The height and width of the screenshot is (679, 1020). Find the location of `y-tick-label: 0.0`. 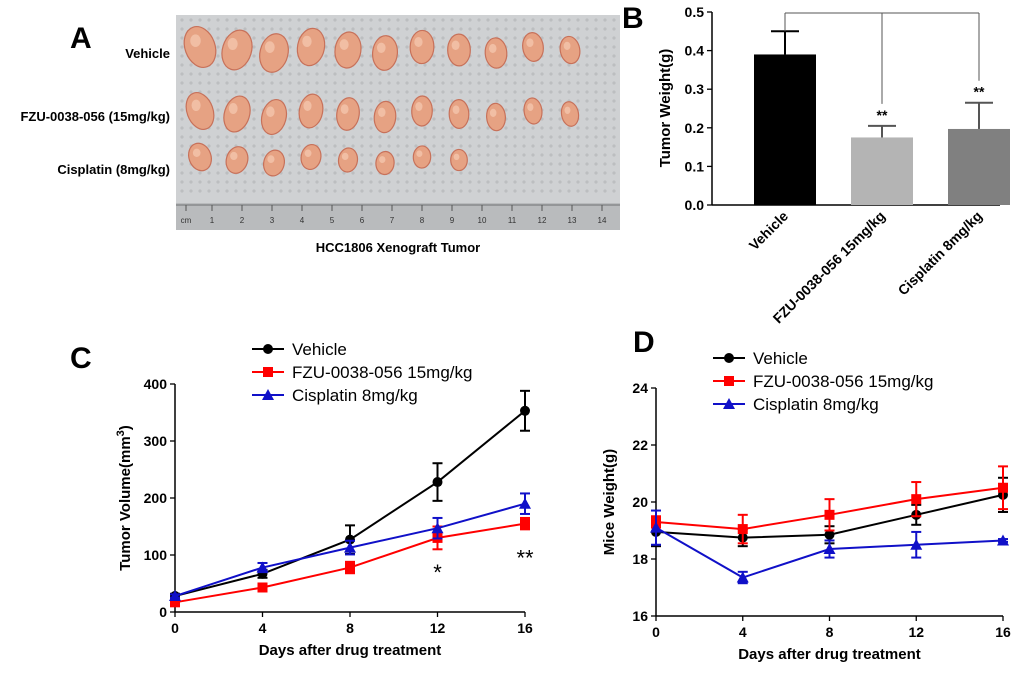

y-tick-label: 0.0 is located at coordinates (695, 205).